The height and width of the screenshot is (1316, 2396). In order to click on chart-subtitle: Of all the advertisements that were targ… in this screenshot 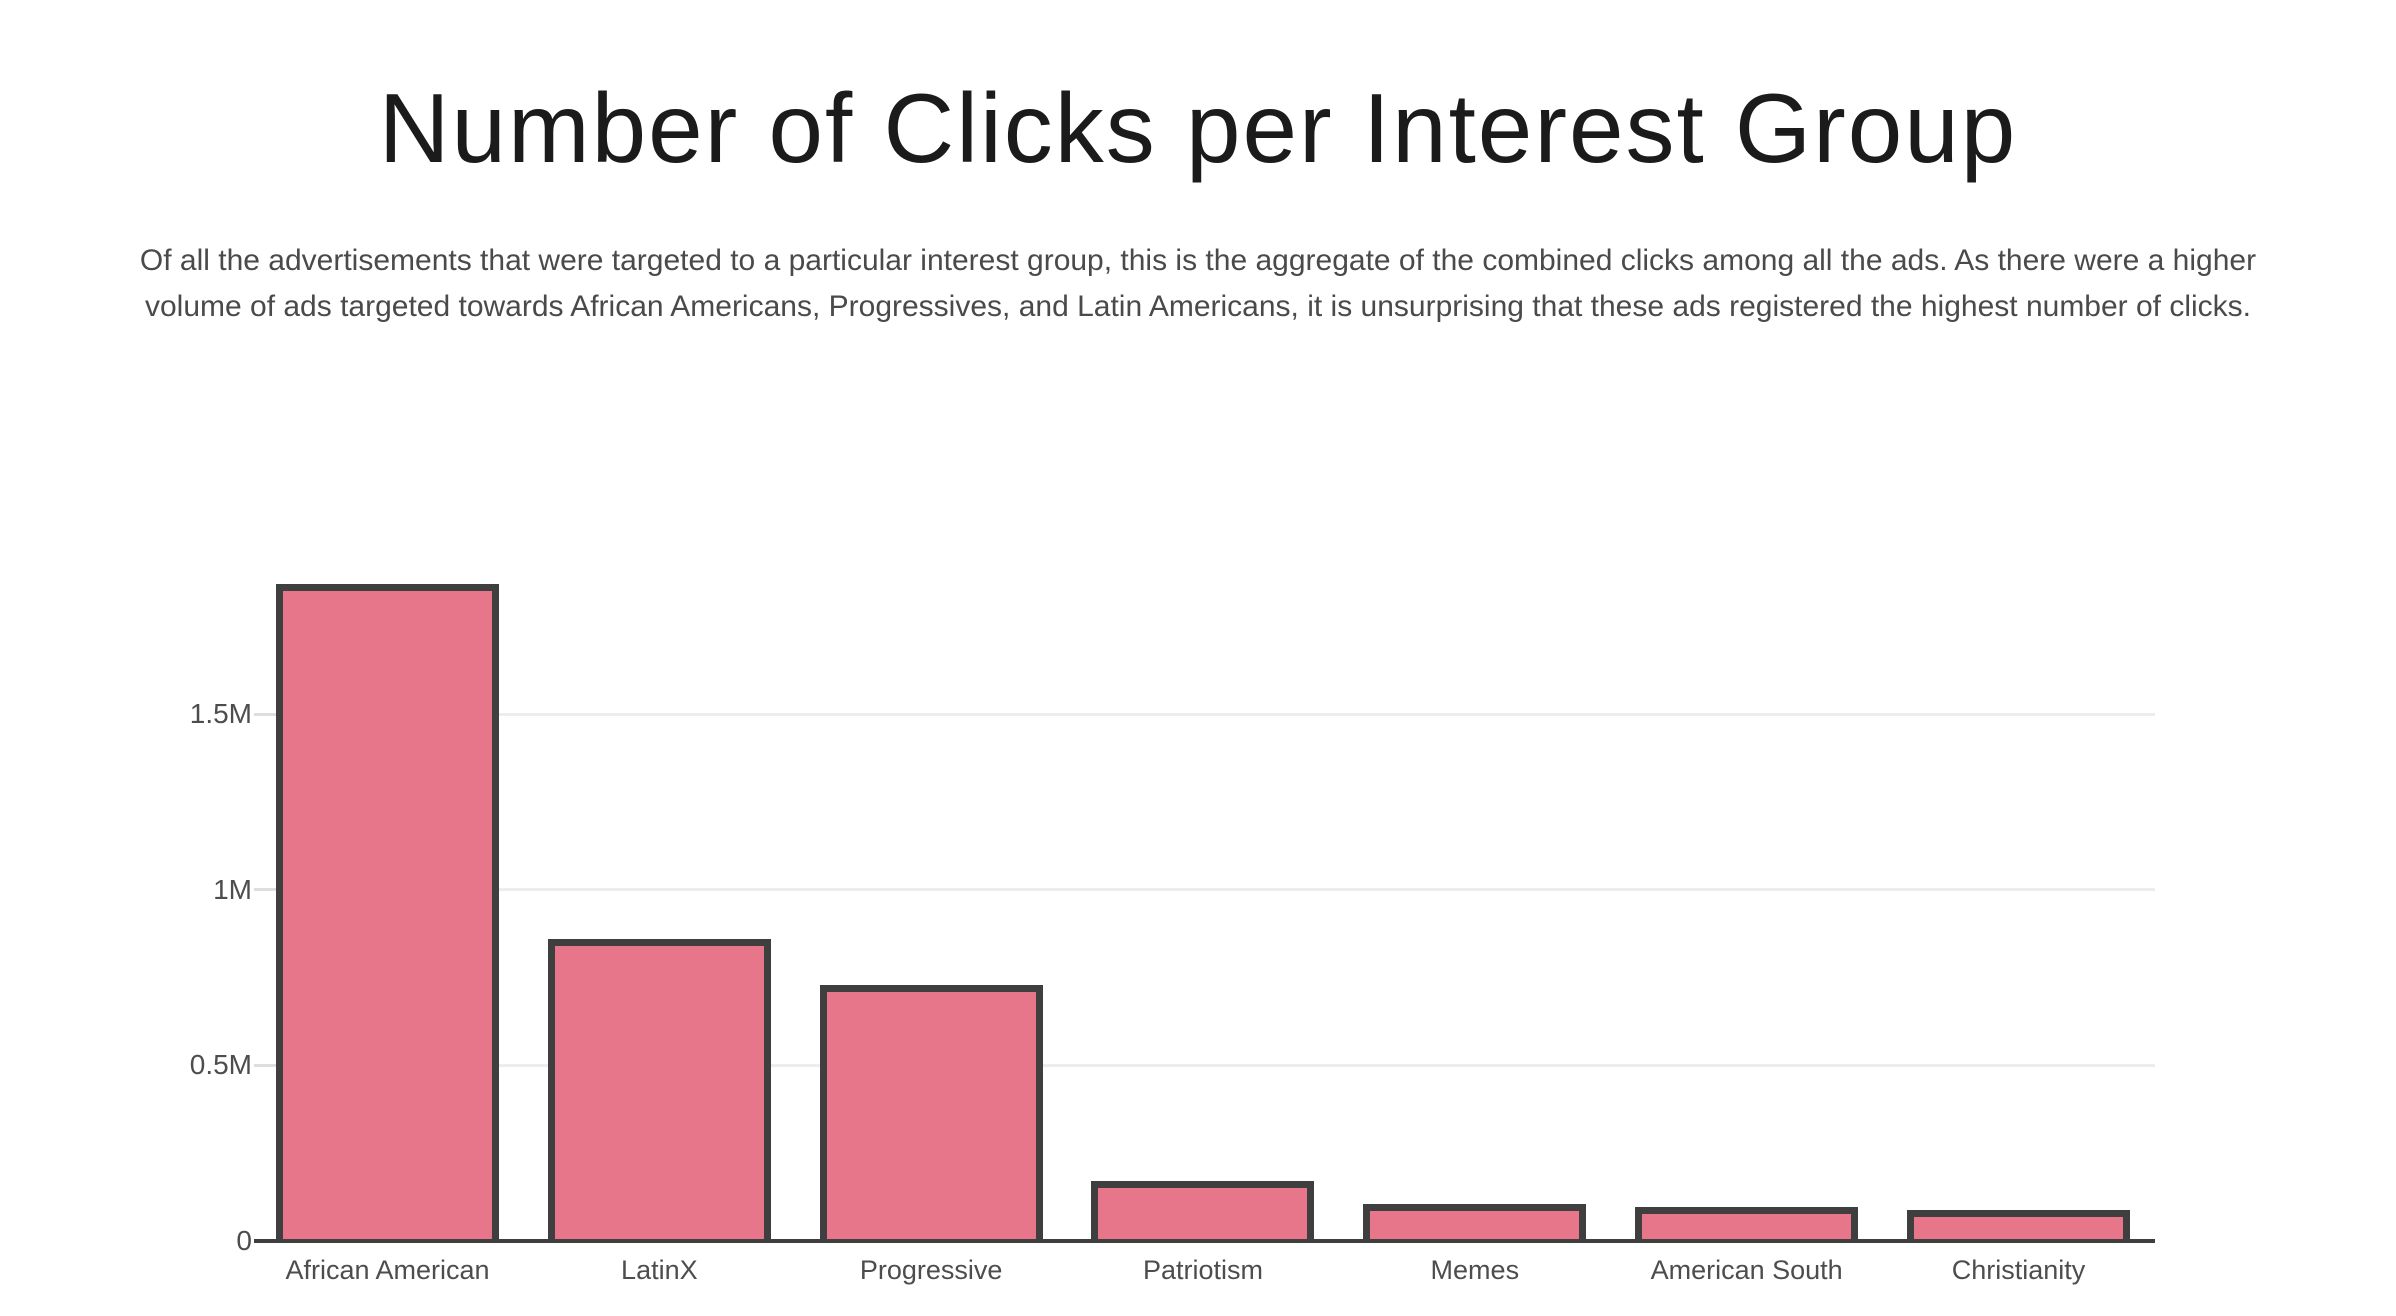, I will do `click(1198, 283)`.